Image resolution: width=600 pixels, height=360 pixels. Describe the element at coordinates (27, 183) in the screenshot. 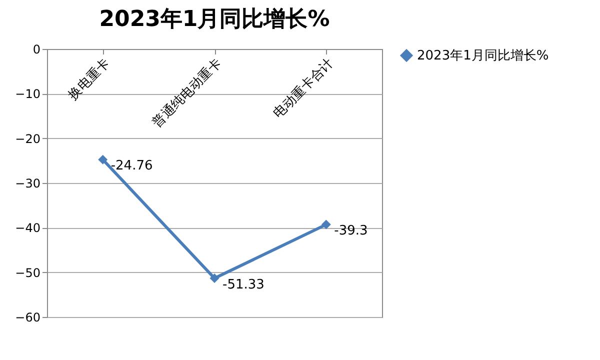

I see `y-tick-label: −30` at that location.